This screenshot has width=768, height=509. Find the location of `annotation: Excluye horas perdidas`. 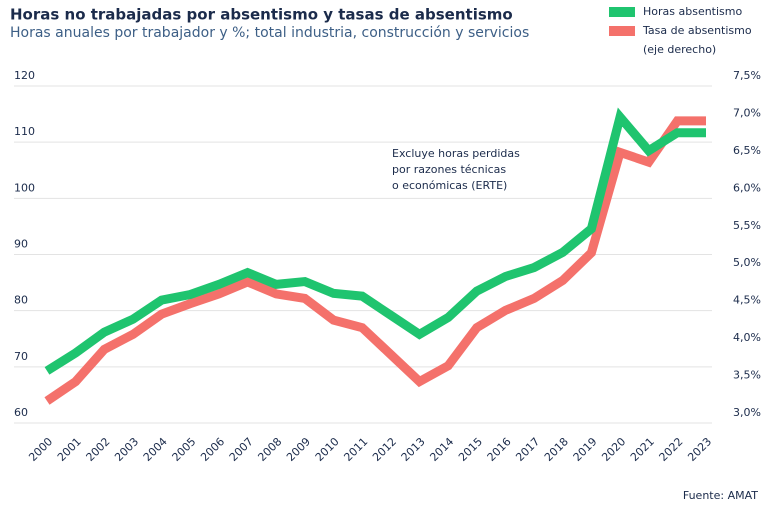

annotation: Excluye horas perdidas is located at coordinates (456, 153).